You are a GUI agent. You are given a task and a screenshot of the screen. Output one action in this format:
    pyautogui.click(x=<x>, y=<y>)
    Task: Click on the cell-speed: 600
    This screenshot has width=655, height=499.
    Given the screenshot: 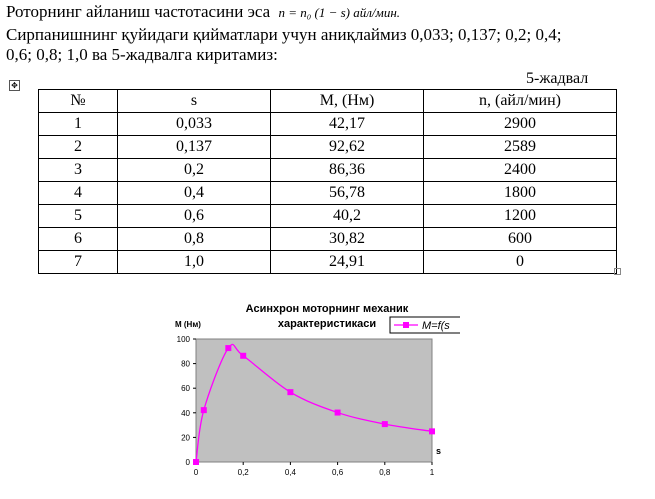 What is the action you would take?
    pyautogui.click(x=520, y=239)
    